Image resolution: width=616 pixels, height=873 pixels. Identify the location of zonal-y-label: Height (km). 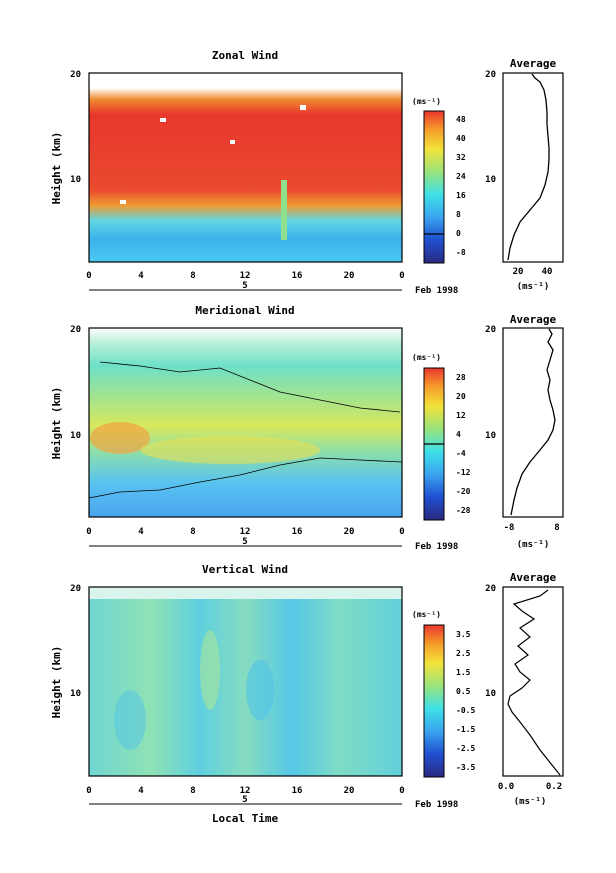
(56, 168).